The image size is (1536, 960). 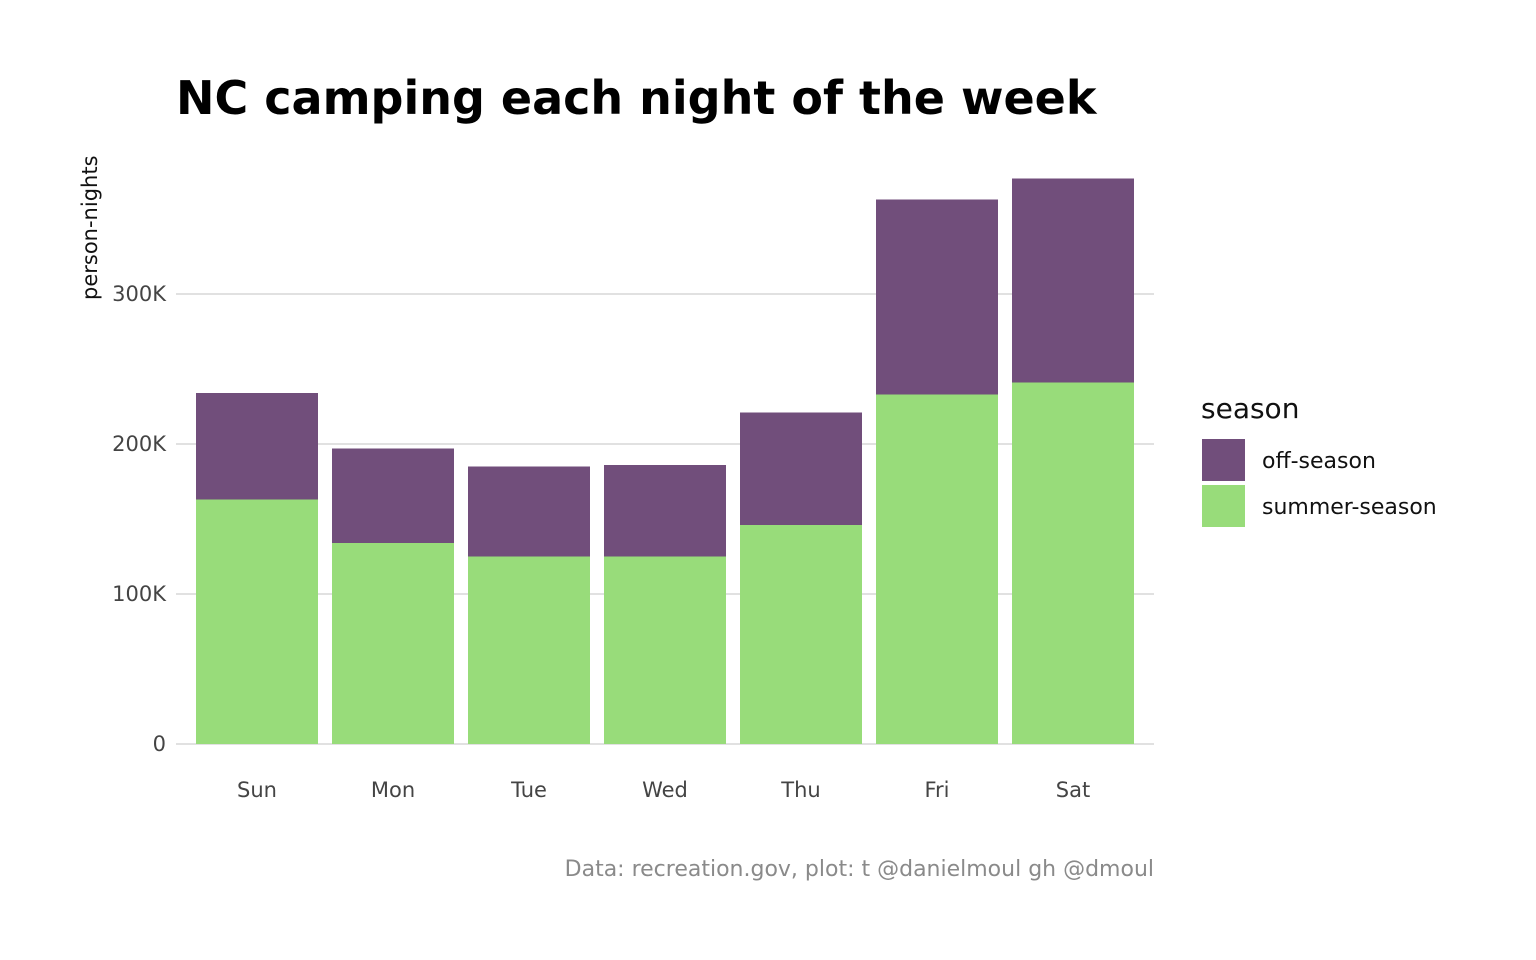 What do you see at coordinates (529, 511) in the screenshot?
I see `bar-off-season-tue` at bounding box center [529, 511].